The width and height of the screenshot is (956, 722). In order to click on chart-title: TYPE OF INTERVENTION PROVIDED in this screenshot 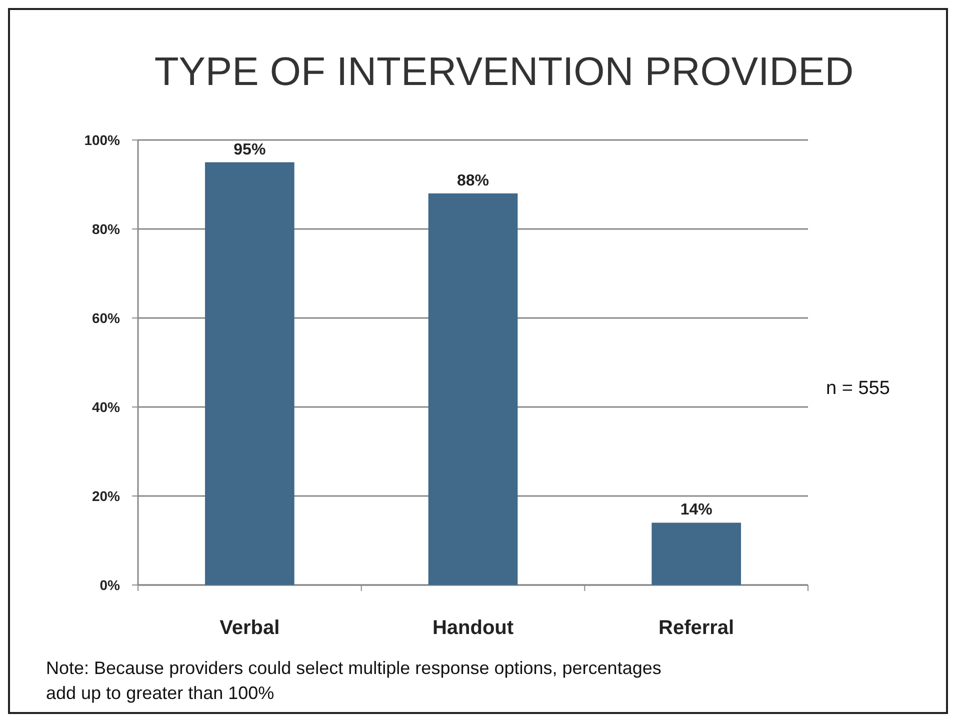, I will do `click(504, 72)`.